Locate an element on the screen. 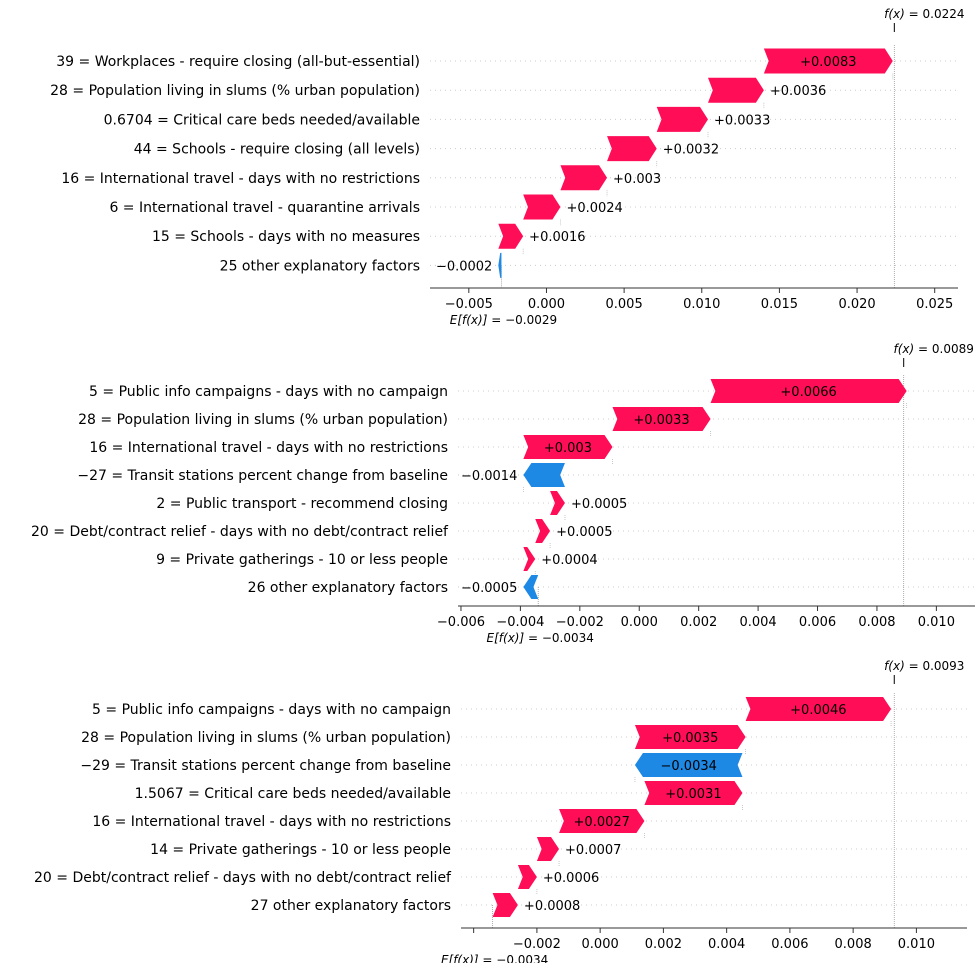 The image size is (975, 963). bar-value-label: +0.0024 is located at coordinates (594, 208).